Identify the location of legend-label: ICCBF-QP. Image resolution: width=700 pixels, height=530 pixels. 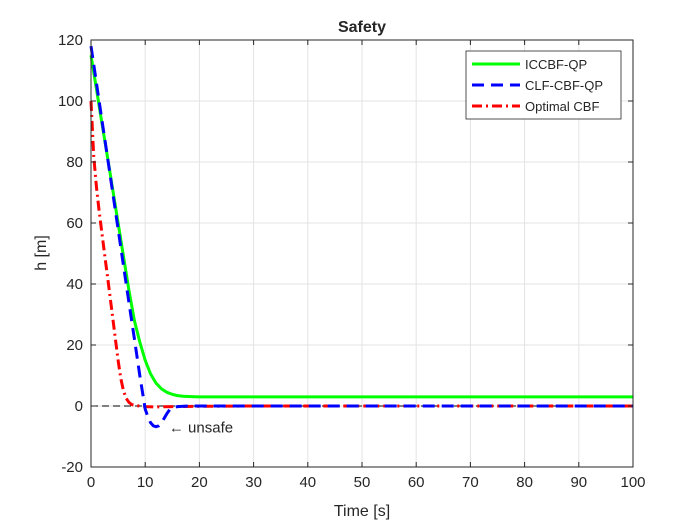
(556, 64).